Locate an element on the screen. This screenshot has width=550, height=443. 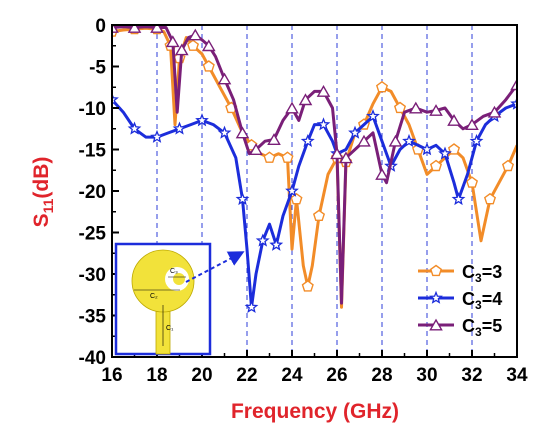
y-axis-title: S11(dB) is located at coordinates (43, 192).